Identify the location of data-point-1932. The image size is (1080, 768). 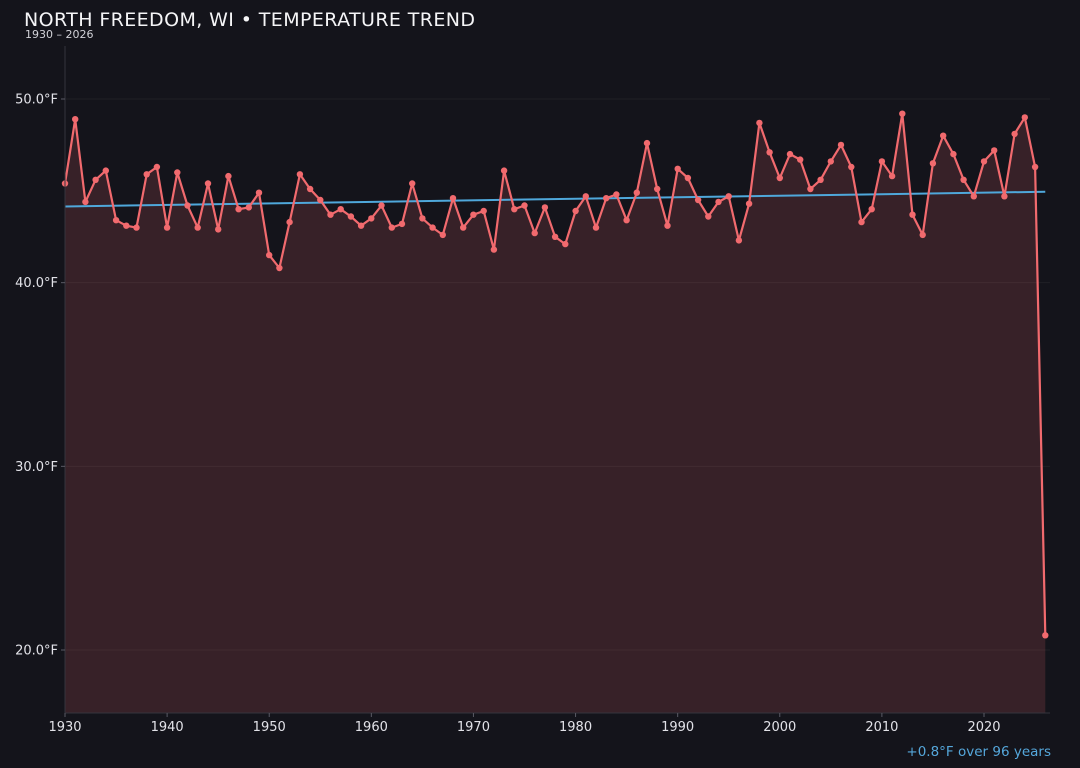
(85, 202).